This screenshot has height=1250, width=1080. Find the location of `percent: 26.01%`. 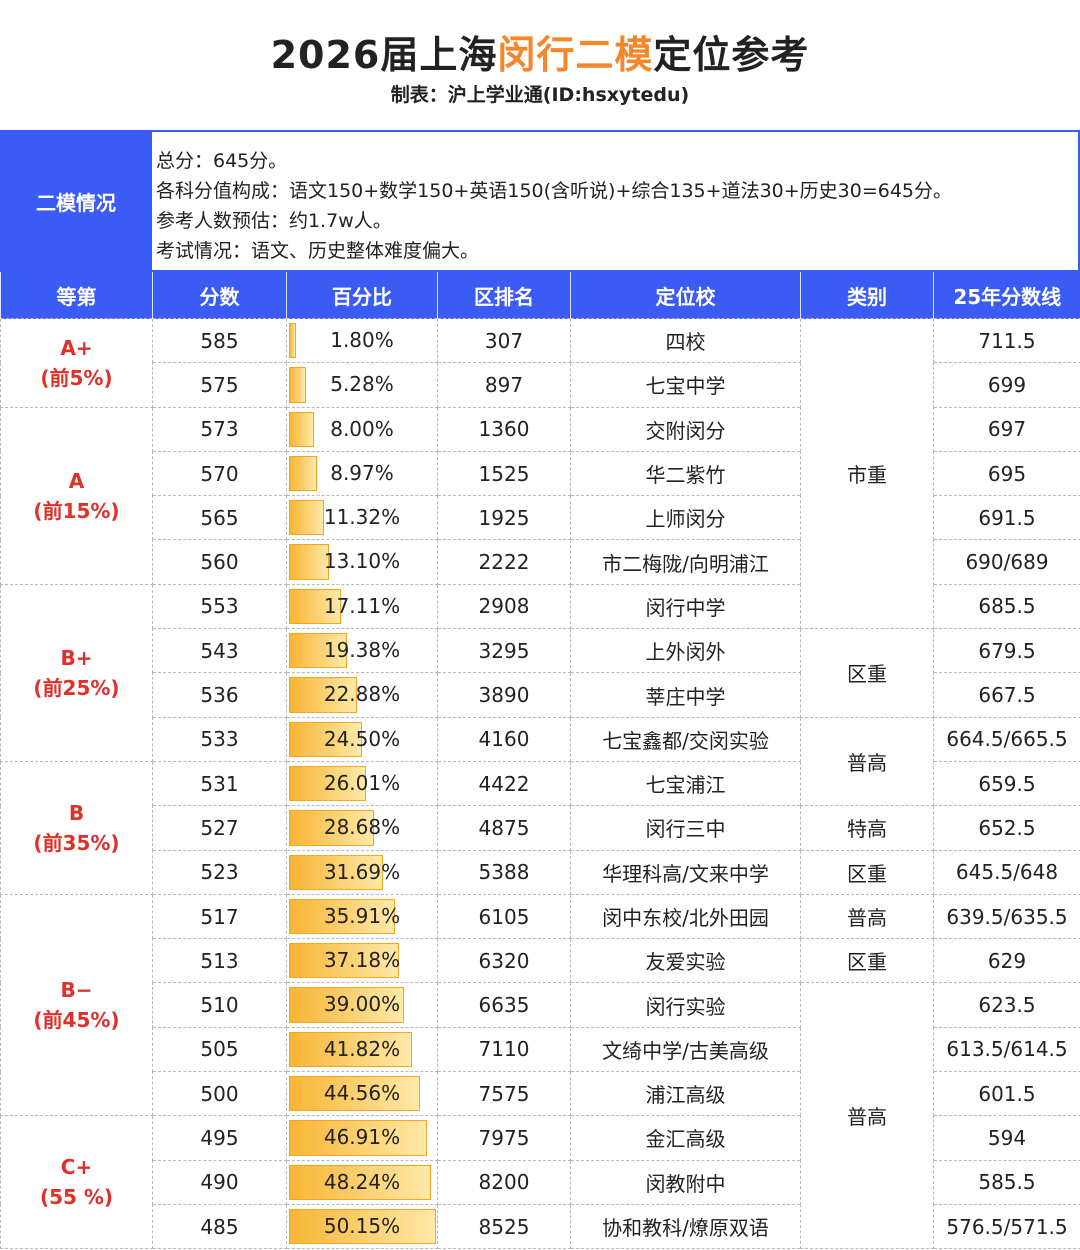

percent: 26.01% is located at coordinates (362, 782).